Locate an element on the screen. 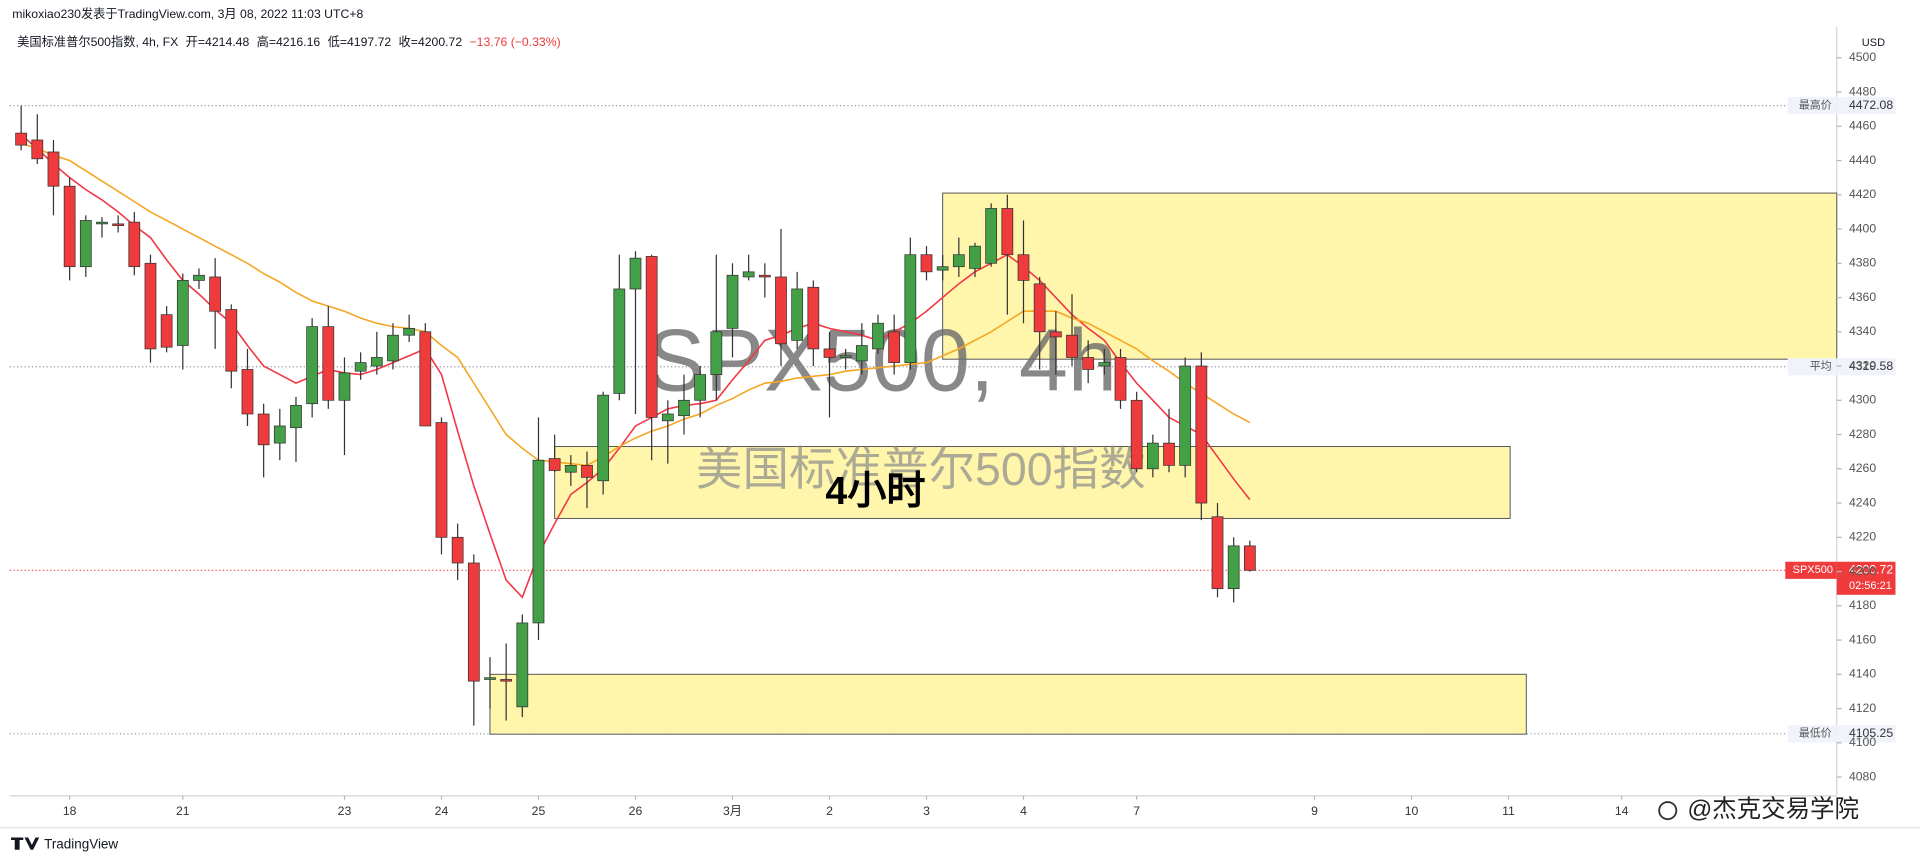  x-tick-label: 18 is located at coordinates (70, 811).